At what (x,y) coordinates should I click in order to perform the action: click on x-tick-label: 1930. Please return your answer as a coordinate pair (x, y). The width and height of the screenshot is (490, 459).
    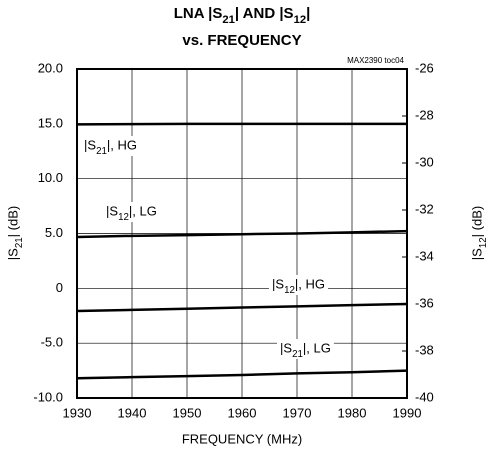
    Looking at the image, I should click on (77, 412).